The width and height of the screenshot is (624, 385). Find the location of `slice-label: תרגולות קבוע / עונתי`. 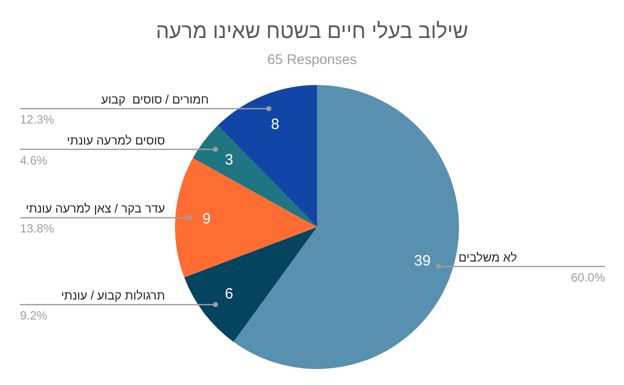

slice-label: תרגולות קבוע / עונתי is located at coordinates (113, 295).